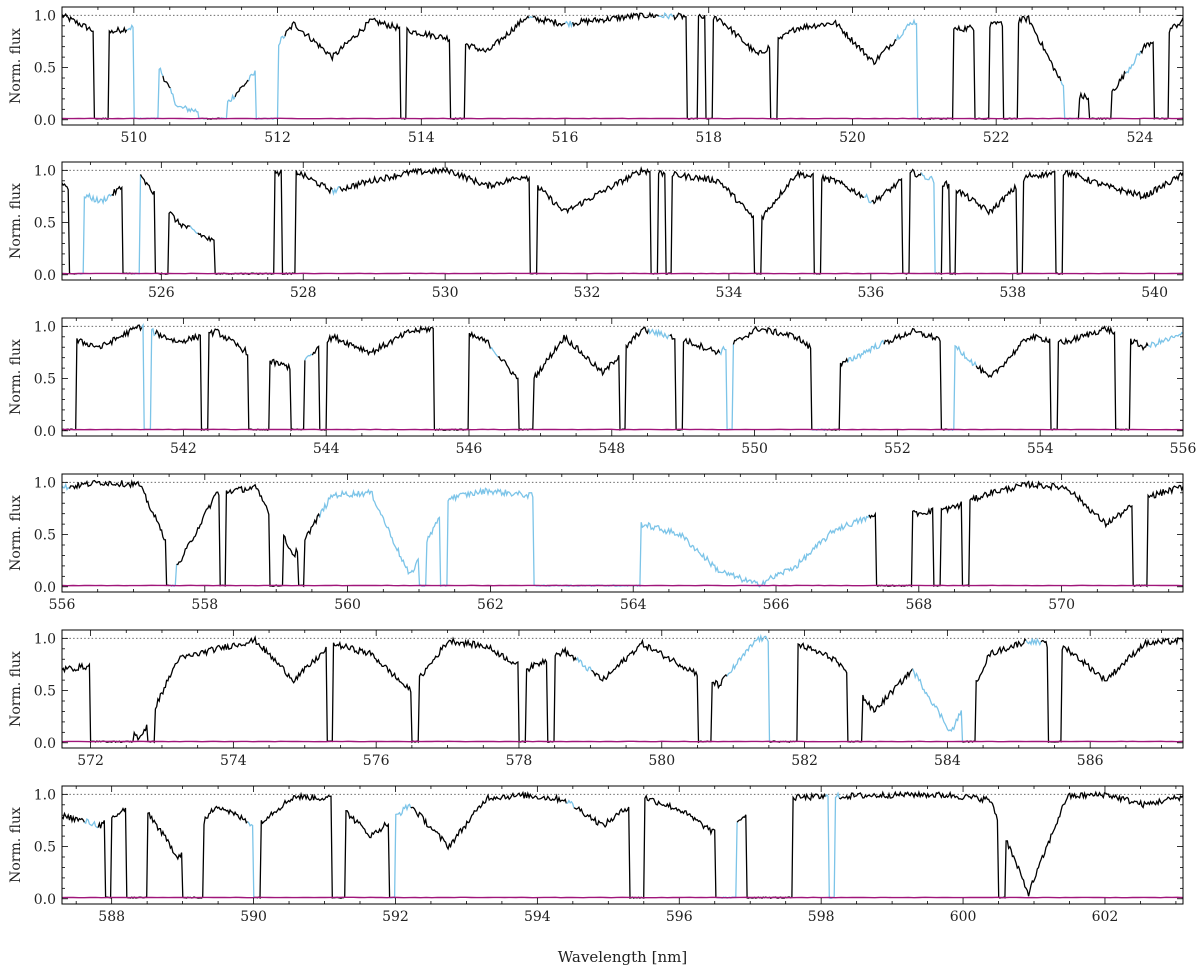  I want to click on x-tick-label: 526, so click(161, 293).